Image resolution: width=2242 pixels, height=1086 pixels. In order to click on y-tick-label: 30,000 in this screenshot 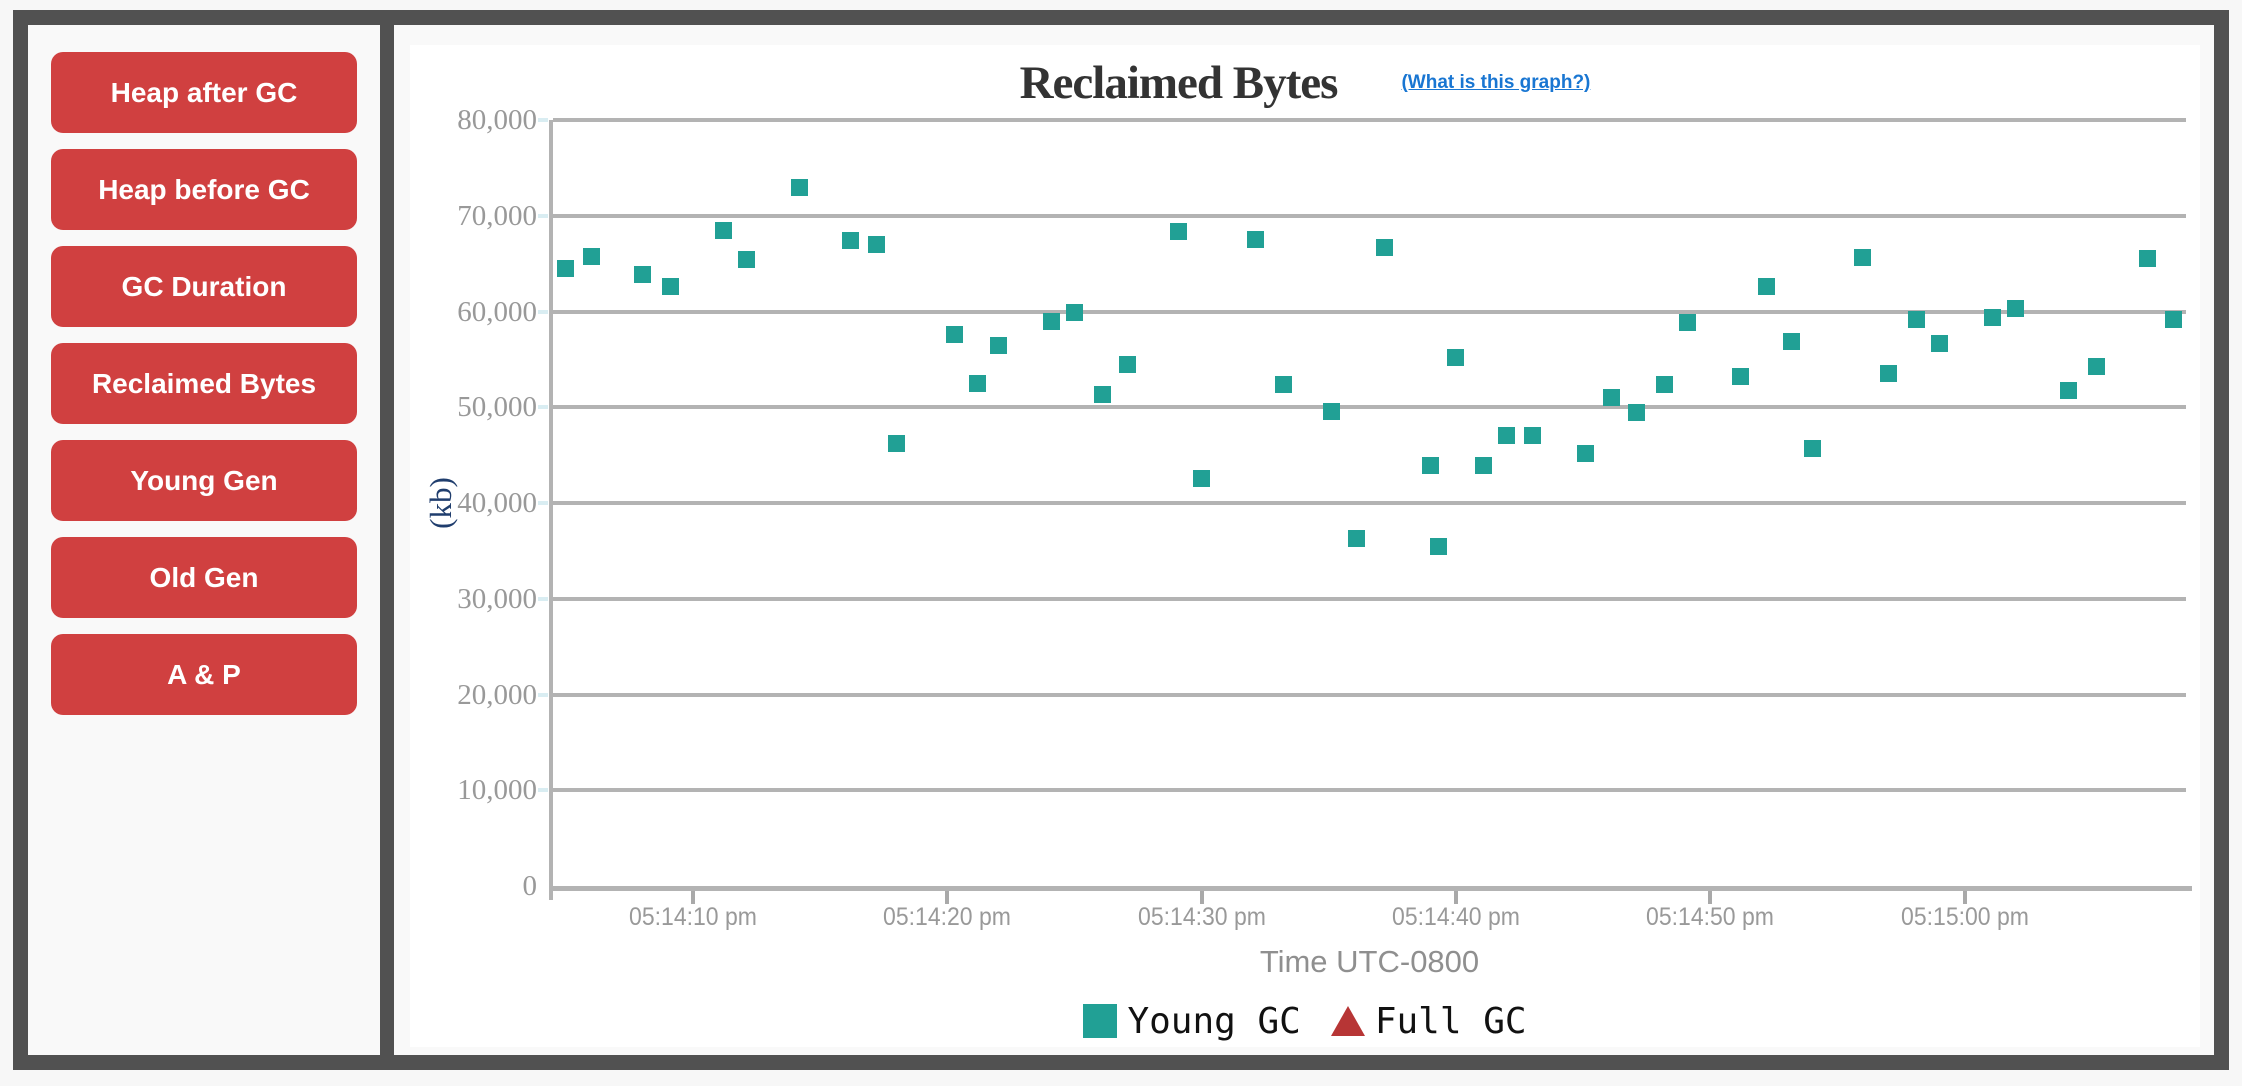, I will do `click(497, 598)`.